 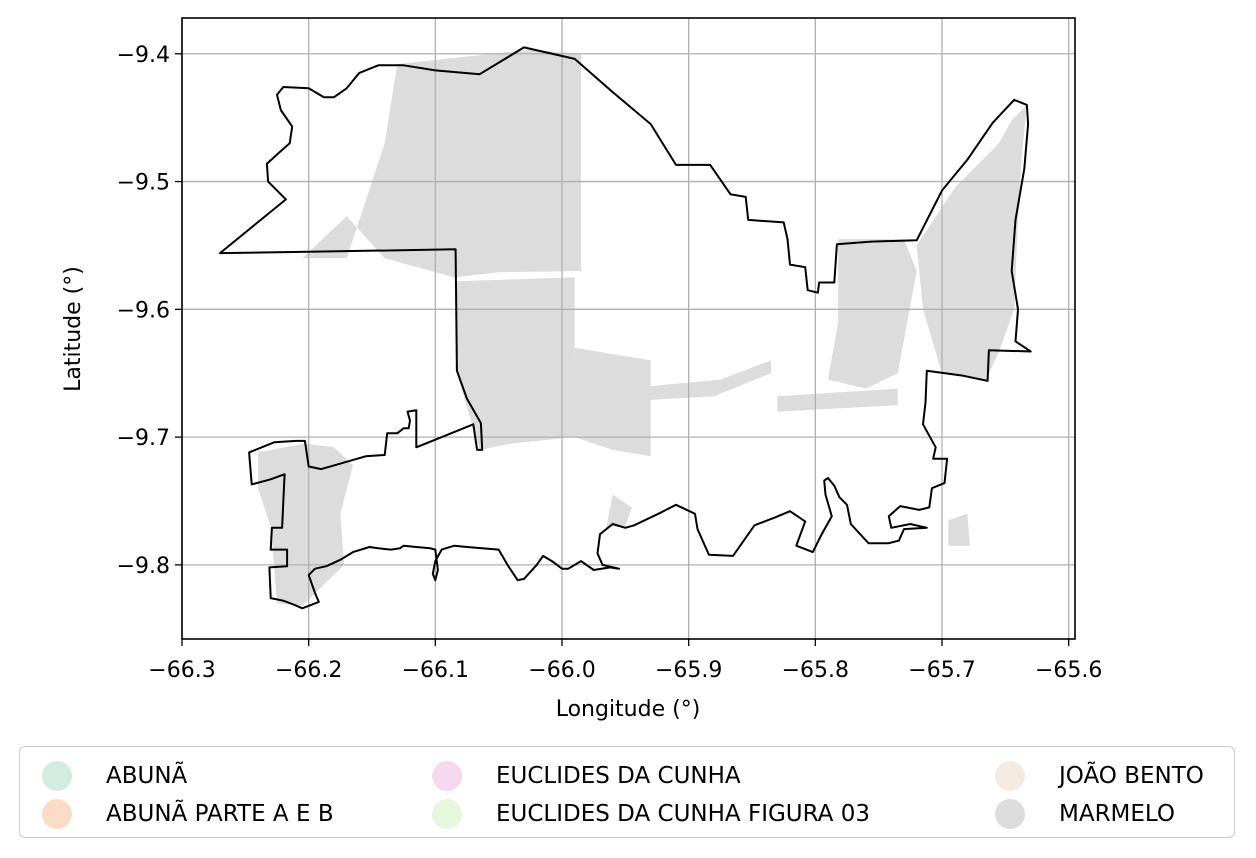 I want to click on legend-label: EUCLIDES DA CUNHA FIGURA 03, so click(x=683, y=814).